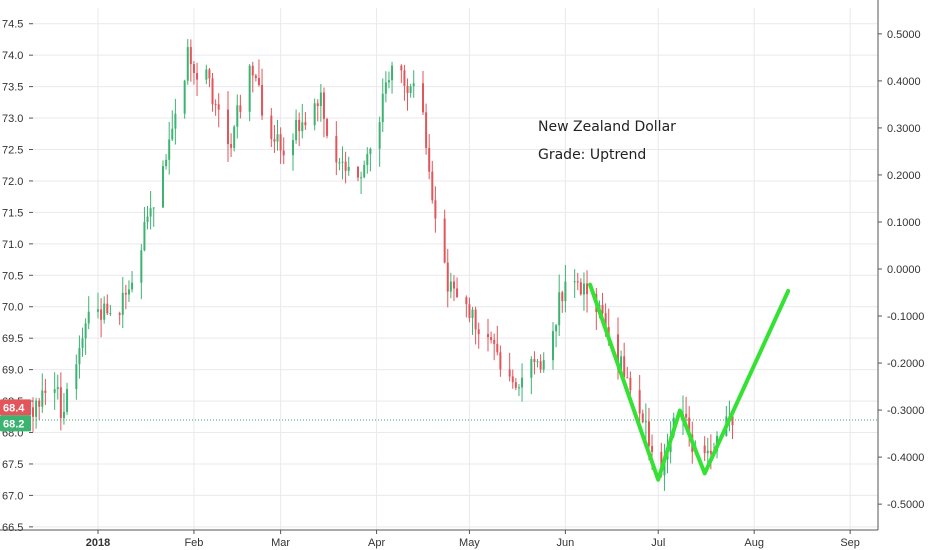 This screenshot has height=550, width=932. What do you see at coordinates (592, 155) in the screenshot?
I see `annotation-grade: Grade: Uptrend` at bounding box center [592, 155].